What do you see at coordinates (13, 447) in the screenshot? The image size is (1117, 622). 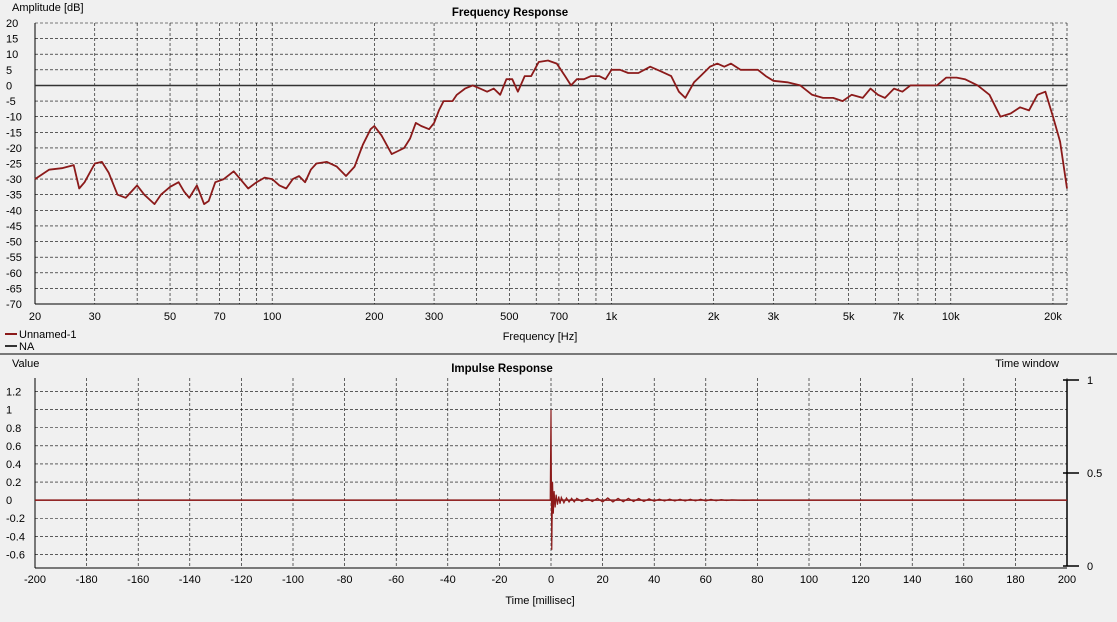 I see `y-tick-label: 0.6` at bounding box center [13, 447].